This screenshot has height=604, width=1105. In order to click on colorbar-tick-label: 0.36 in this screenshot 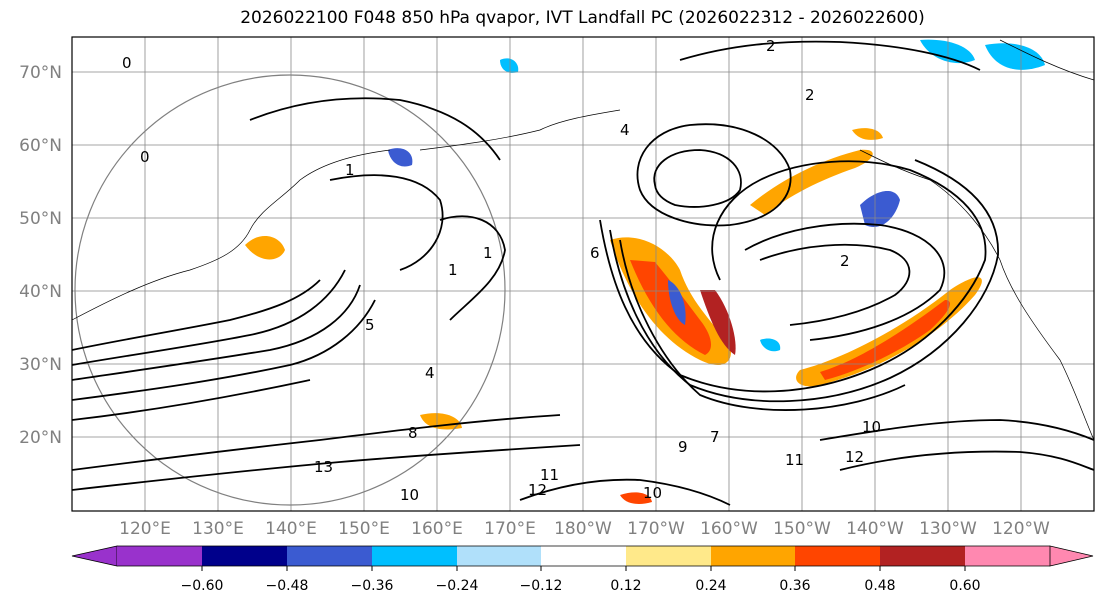, I will do `click(794, 586)`.